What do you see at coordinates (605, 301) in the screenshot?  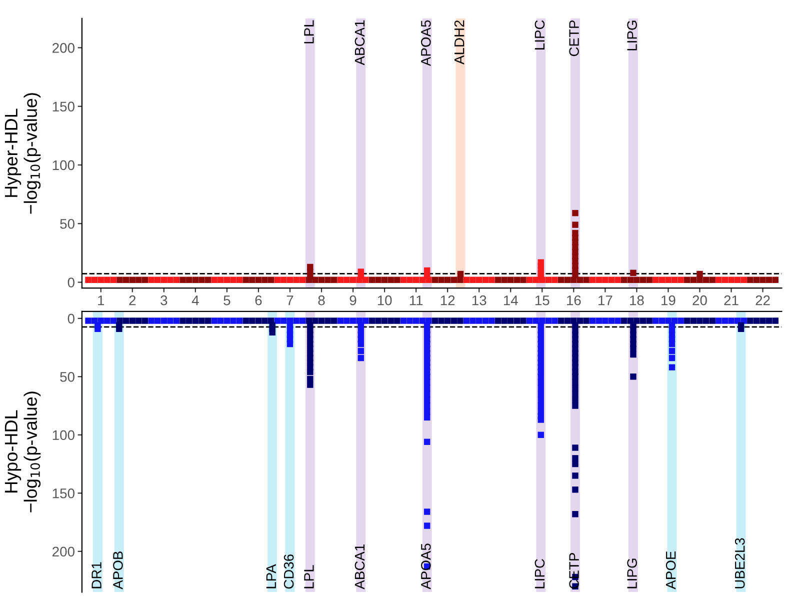 I see `x-tick-label: 17` at bounding box center [605, 301].